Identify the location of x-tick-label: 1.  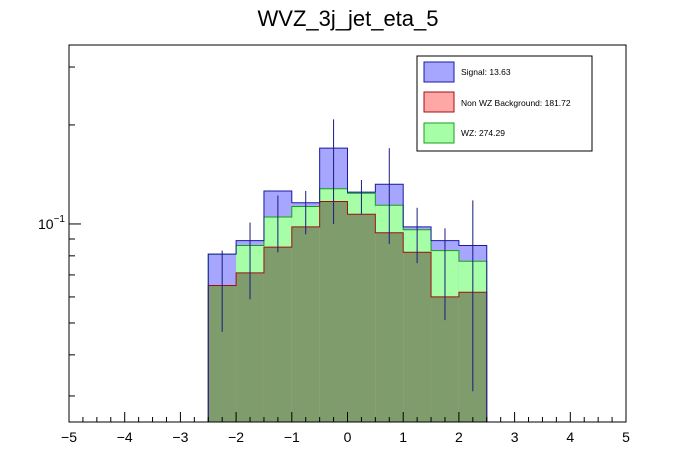
(403, 437).